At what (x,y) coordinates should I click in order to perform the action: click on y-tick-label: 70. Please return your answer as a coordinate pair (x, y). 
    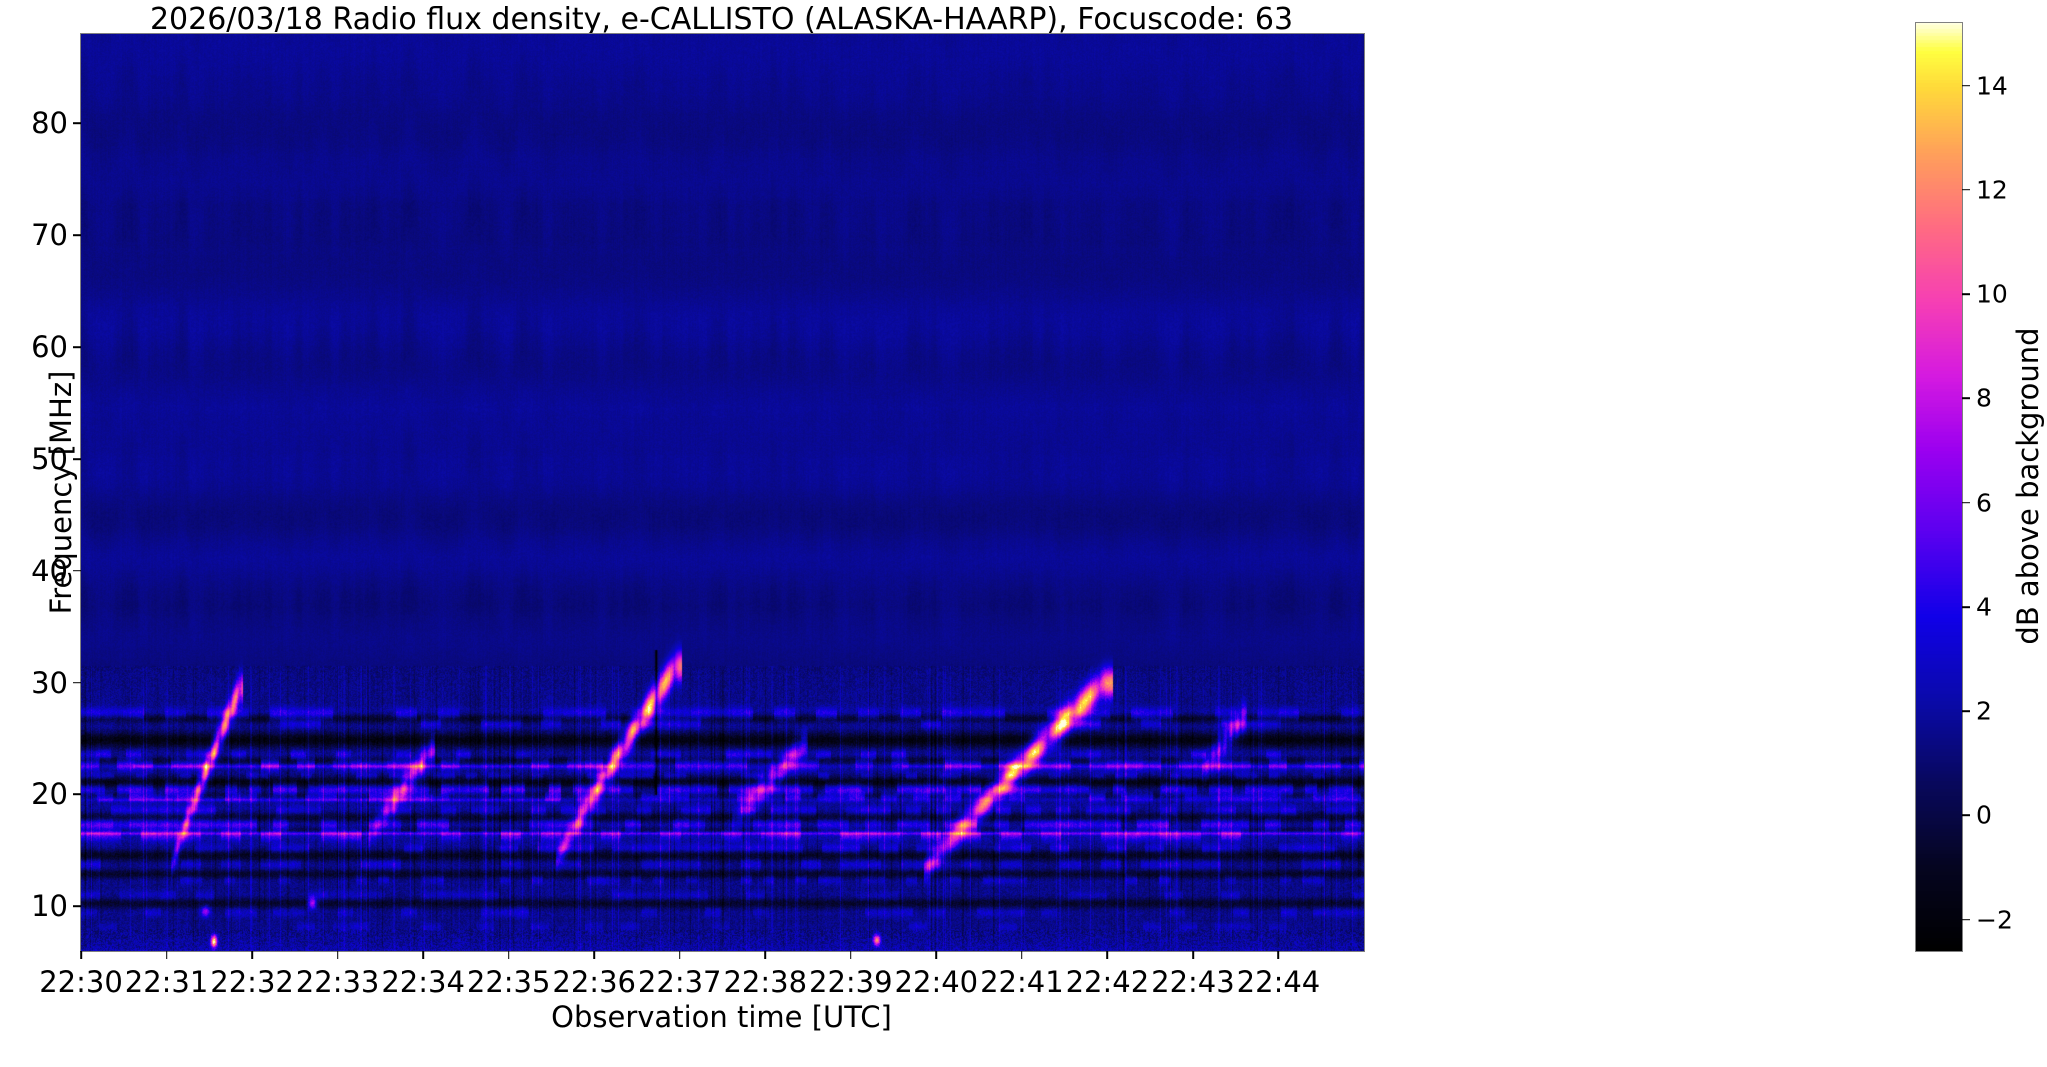
    Looking at the image, I should click on (49, 235).